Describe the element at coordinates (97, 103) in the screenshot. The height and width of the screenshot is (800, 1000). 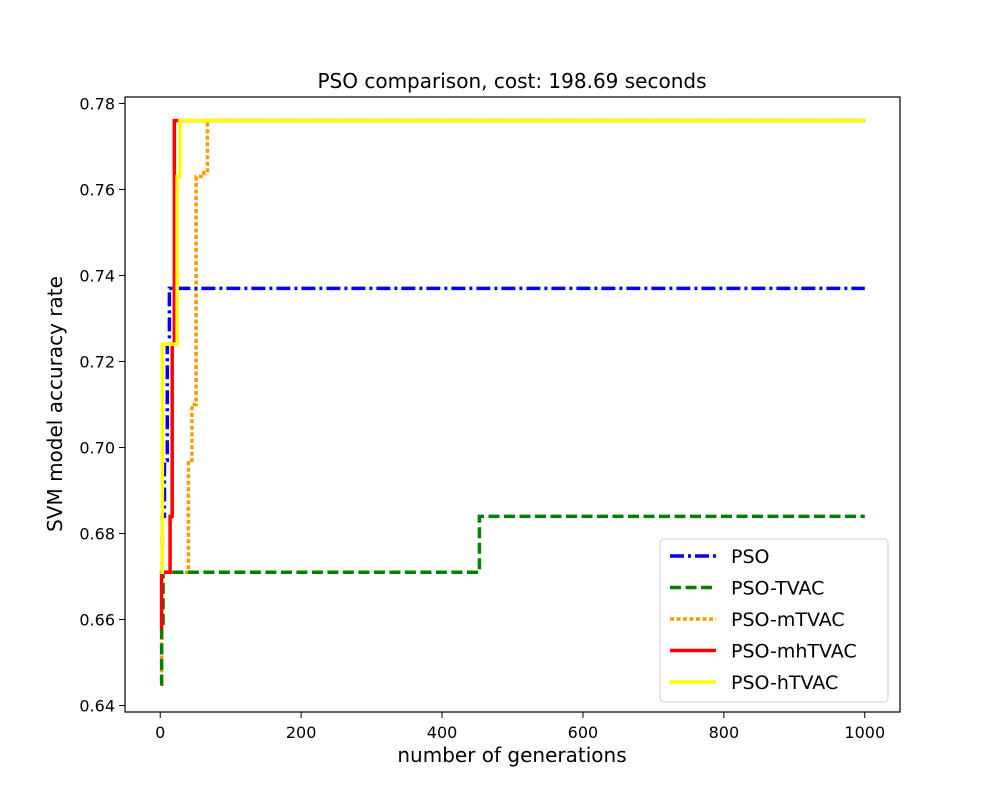
I see `y-tick-label: 0.78` at that location.